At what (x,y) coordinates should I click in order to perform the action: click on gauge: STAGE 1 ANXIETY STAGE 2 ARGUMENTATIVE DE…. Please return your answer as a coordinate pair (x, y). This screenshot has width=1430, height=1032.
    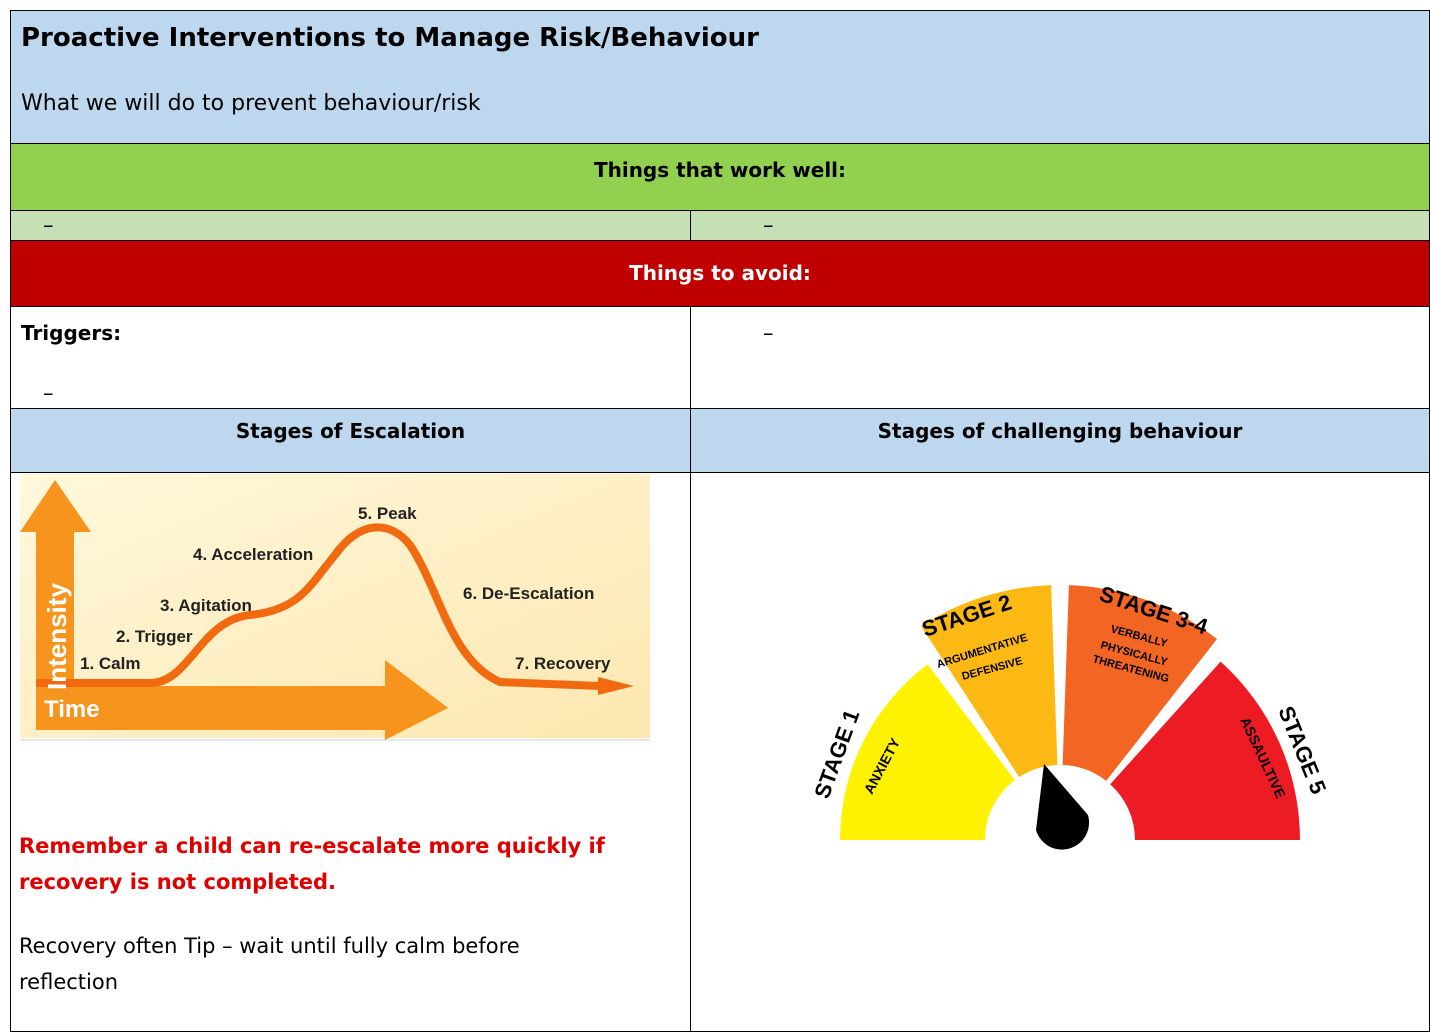
    Looking at the image, I should click on (1070, 715).